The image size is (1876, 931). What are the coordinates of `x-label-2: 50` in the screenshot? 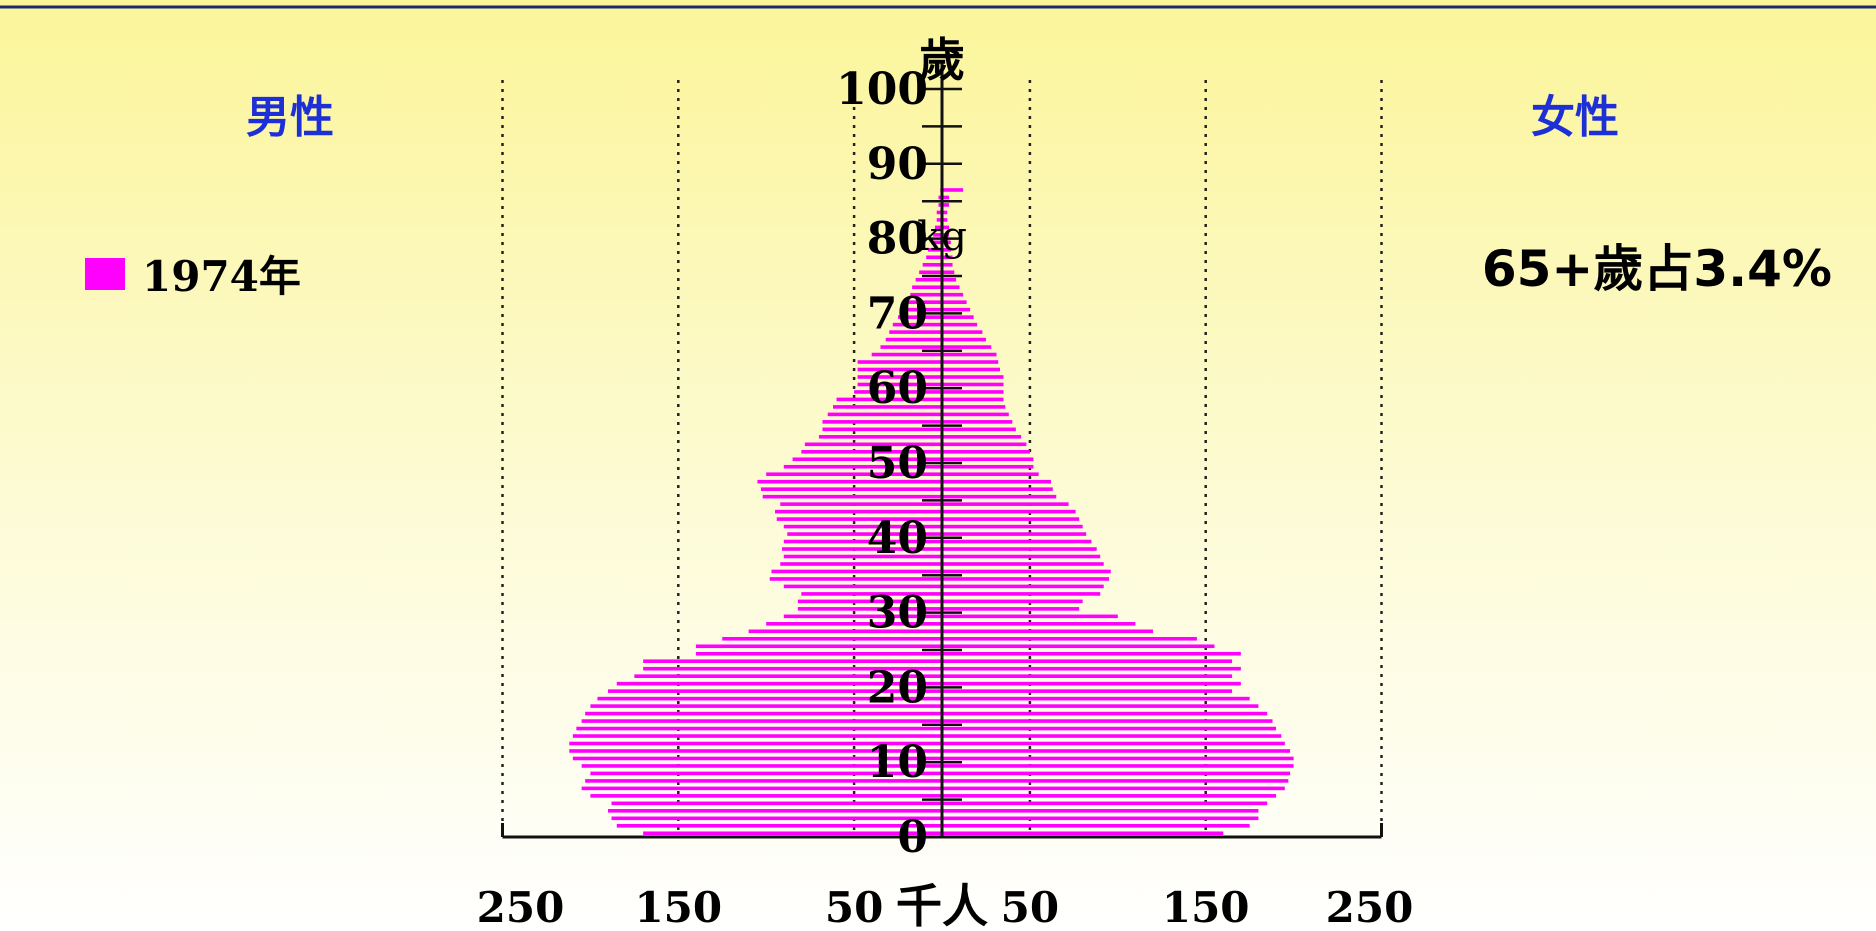 It's located at (854, 907).